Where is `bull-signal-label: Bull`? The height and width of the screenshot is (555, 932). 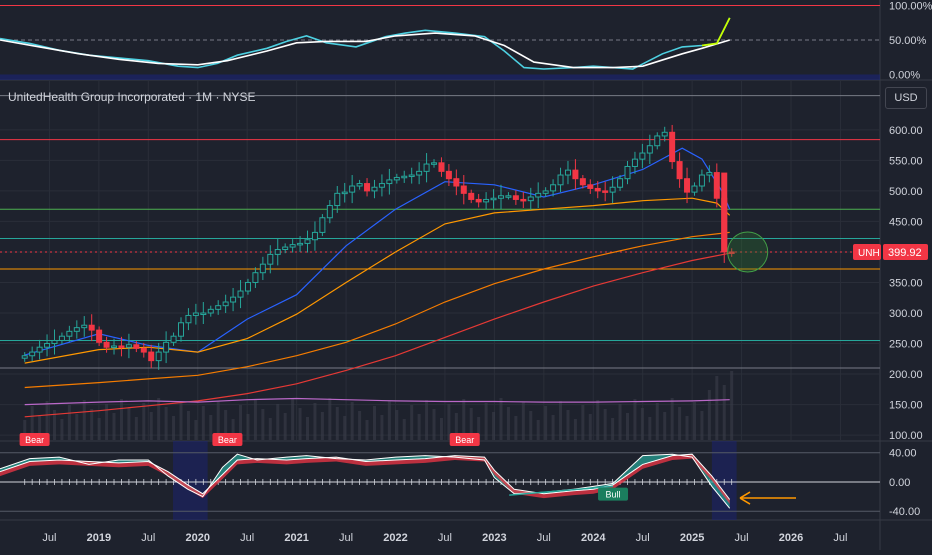
bull-signal-label: Bull is located at coordinates (613, 494).